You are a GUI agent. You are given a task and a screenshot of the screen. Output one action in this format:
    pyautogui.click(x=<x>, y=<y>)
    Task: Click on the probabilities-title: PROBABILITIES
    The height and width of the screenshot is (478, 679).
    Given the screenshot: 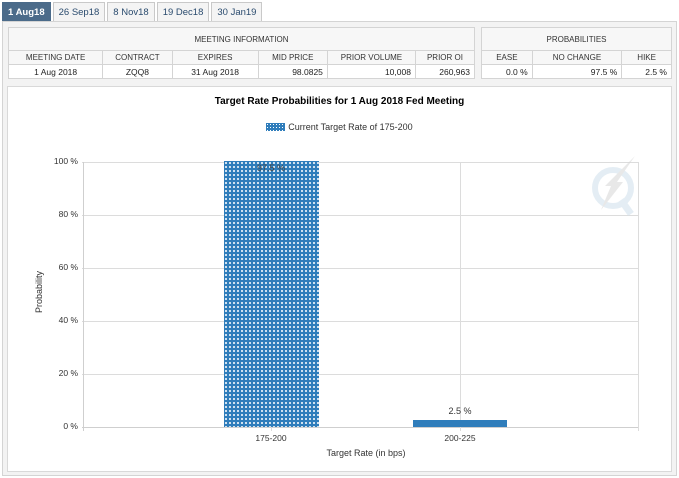 What is the action you would take?
    pyautogui.click(x=576, y=39)
    